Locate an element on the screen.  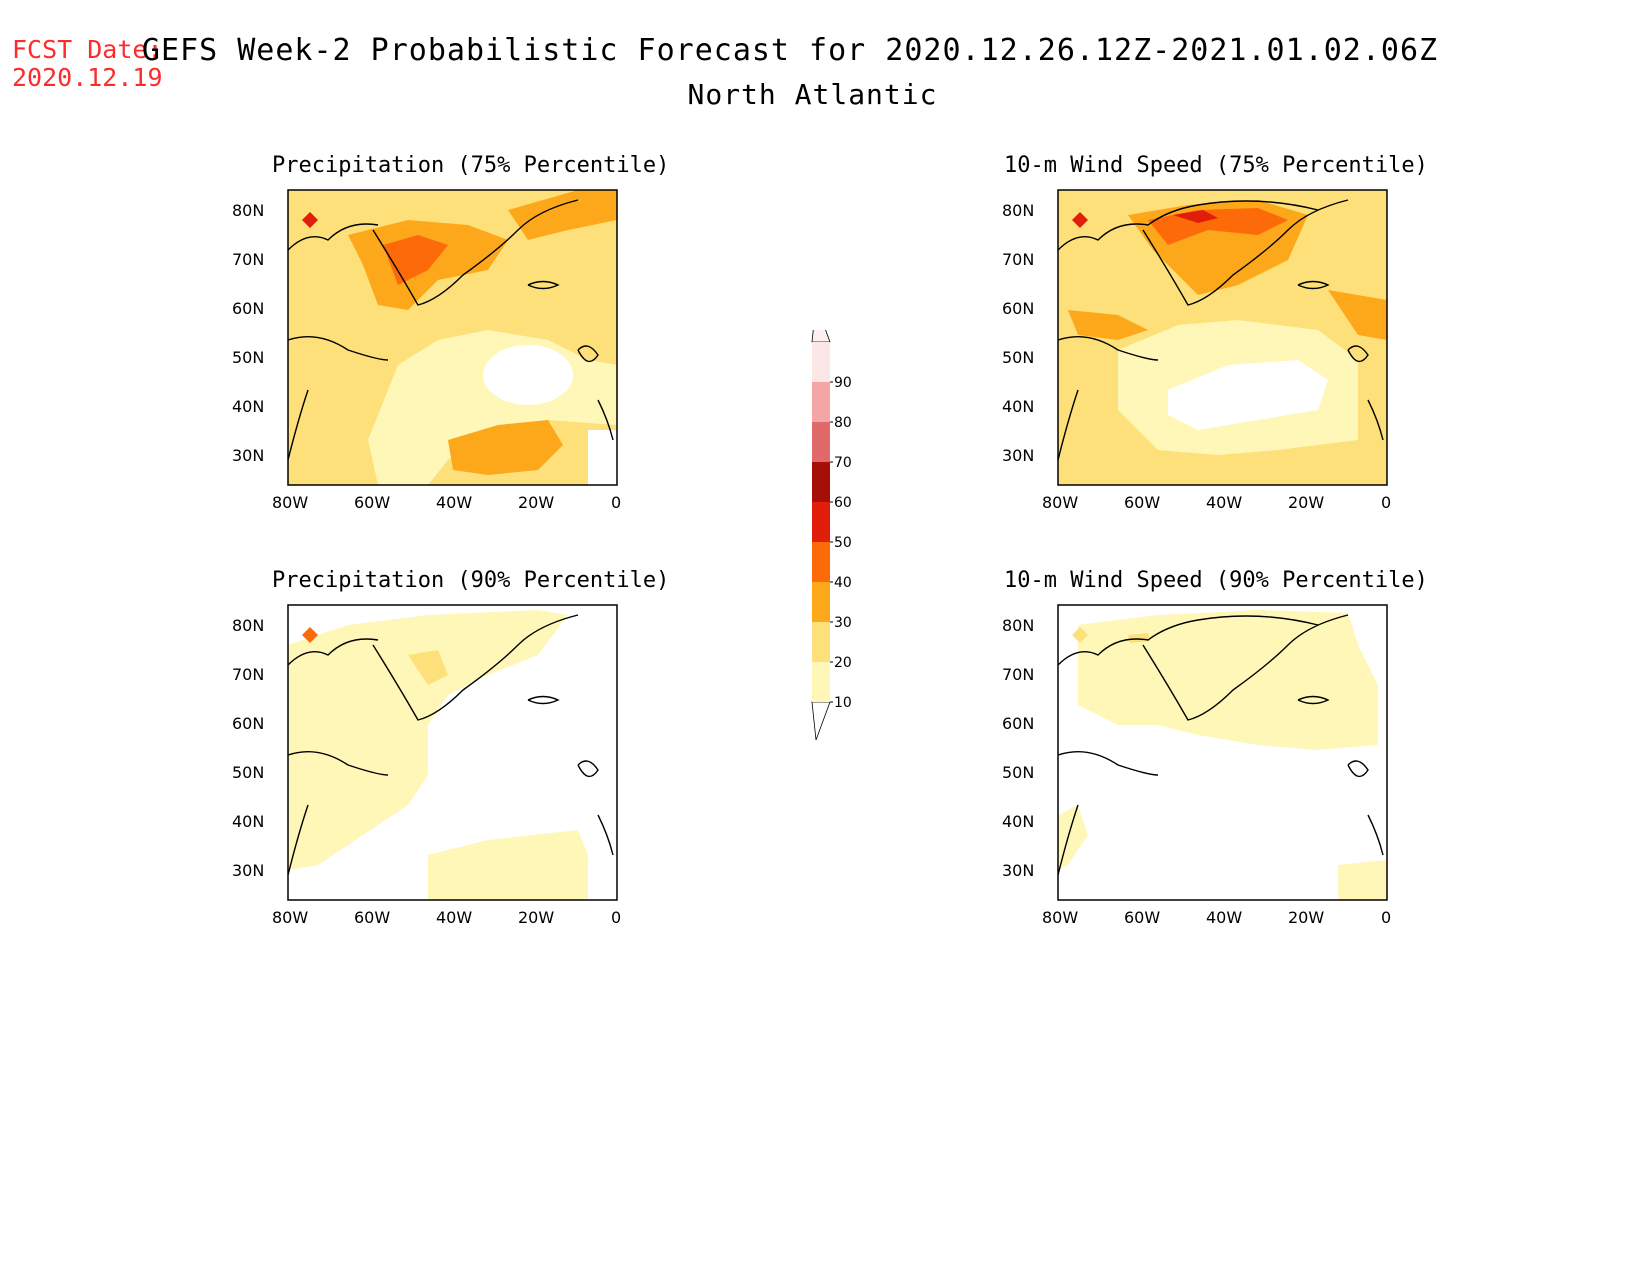
shade-10-precip90-s is located at coordinates (508, 865).